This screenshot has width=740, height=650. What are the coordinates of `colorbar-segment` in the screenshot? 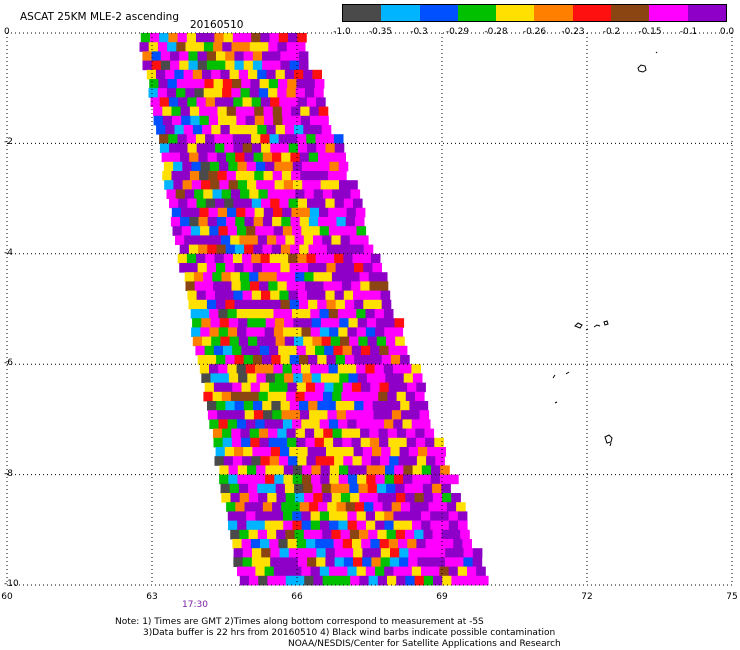 It's located at (438, 13).